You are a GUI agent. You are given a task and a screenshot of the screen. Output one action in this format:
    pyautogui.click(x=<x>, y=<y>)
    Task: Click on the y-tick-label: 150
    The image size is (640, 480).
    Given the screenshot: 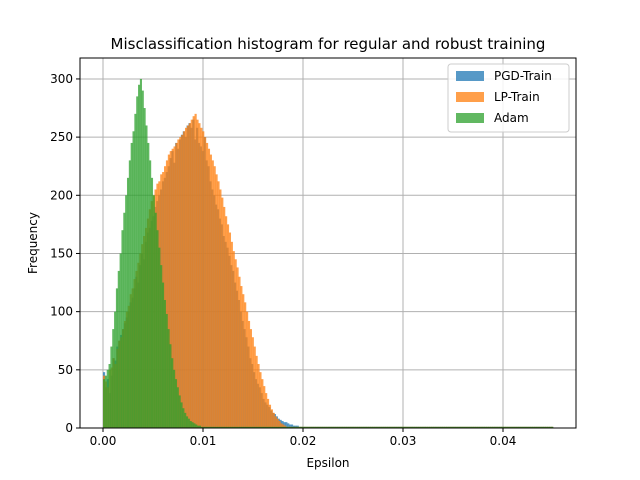 What is the action you would take?
    pyautogui.click(x=61, y=253)
    